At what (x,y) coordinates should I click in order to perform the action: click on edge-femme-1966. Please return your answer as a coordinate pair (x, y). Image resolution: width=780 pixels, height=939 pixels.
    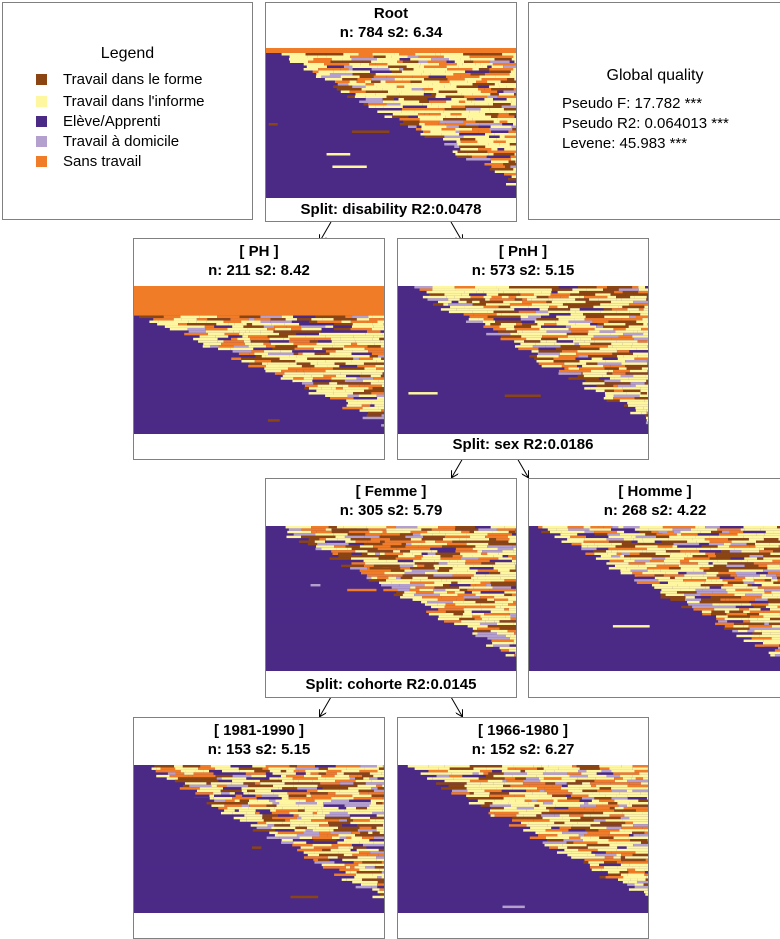
    Looking at the image, I should click on (456, 706).